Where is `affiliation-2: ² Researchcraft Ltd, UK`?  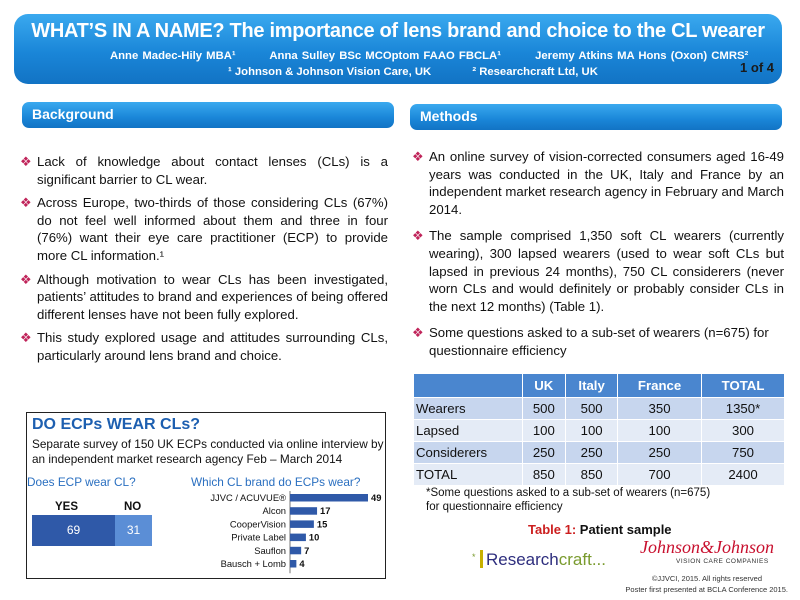
affiliation-2: ² Researchcraft Ltd, UK is located at coordinates (535, 72).